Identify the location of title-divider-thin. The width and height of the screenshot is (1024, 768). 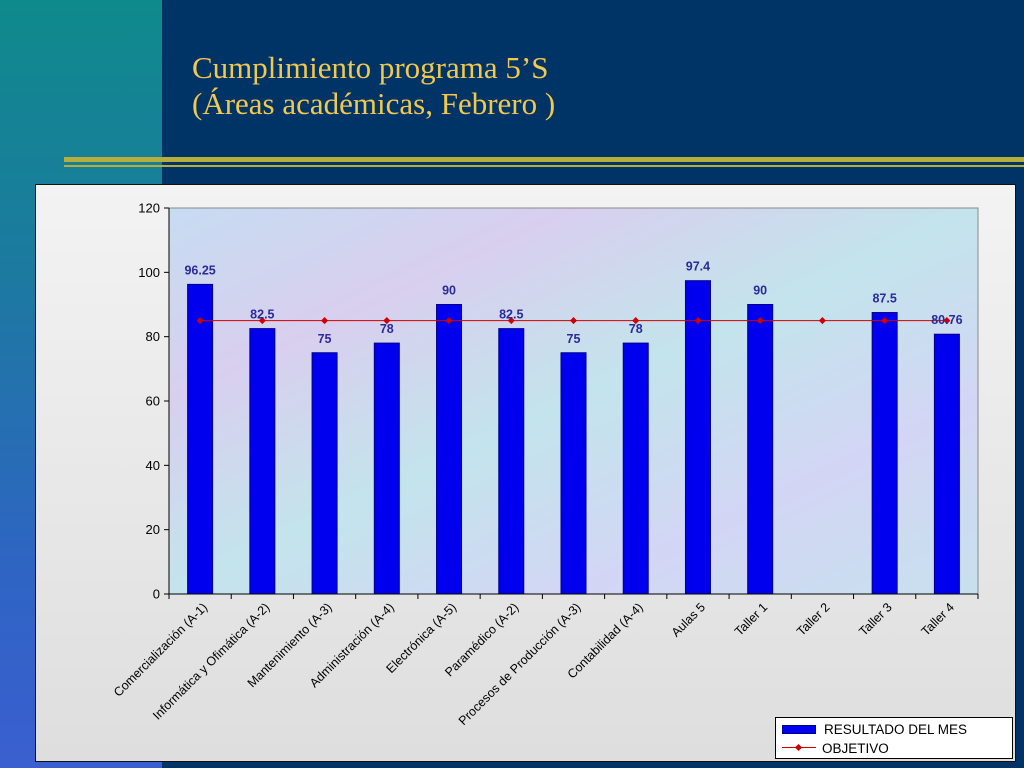
(544, 166).